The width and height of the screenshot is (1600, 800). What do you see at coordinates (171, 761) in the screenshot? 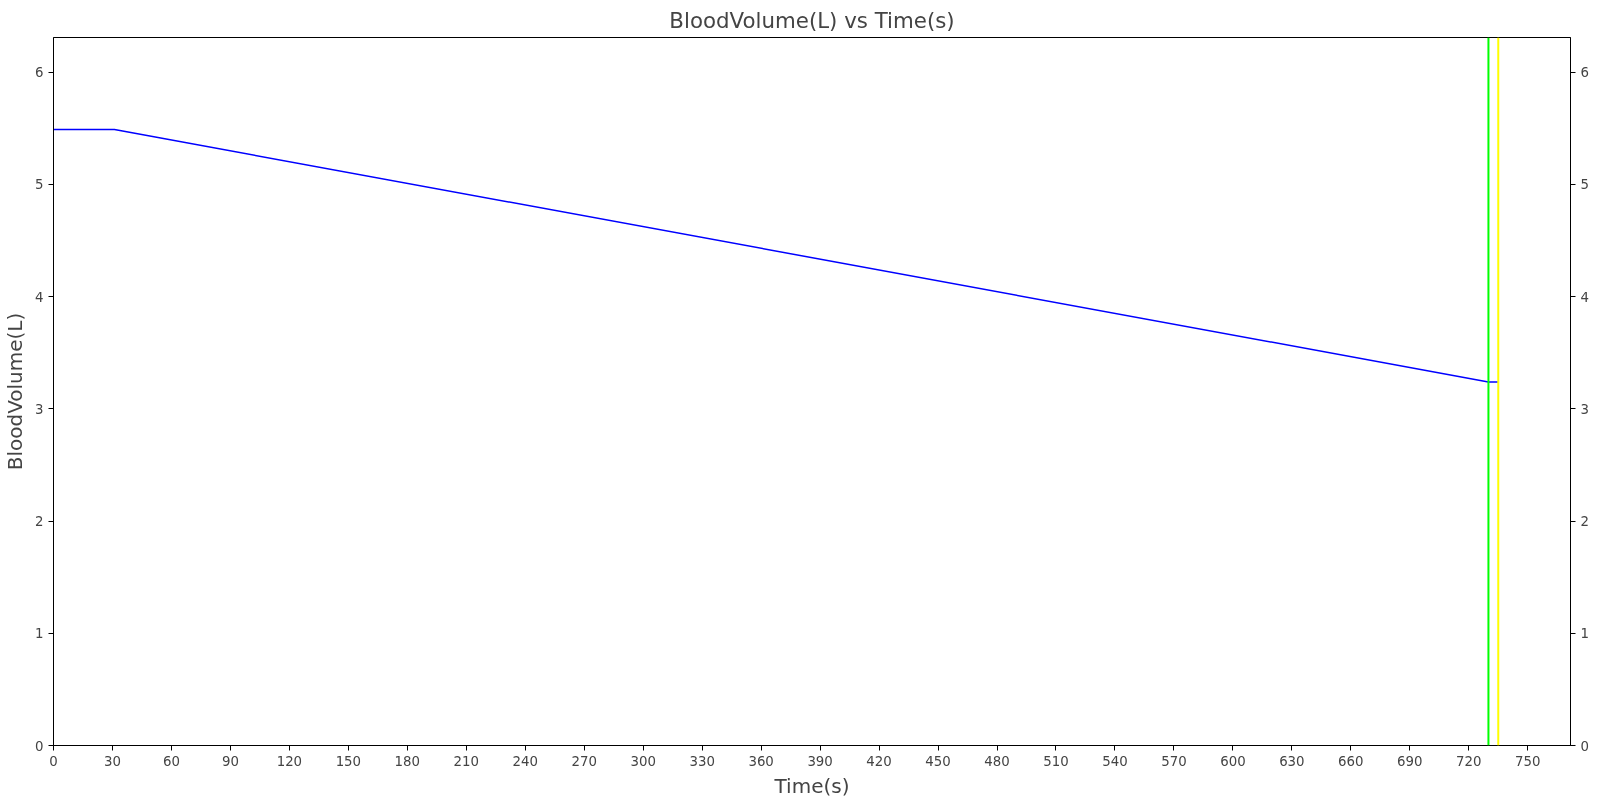
I see `x-tick-label: 60` at bounding box center [171, 761].